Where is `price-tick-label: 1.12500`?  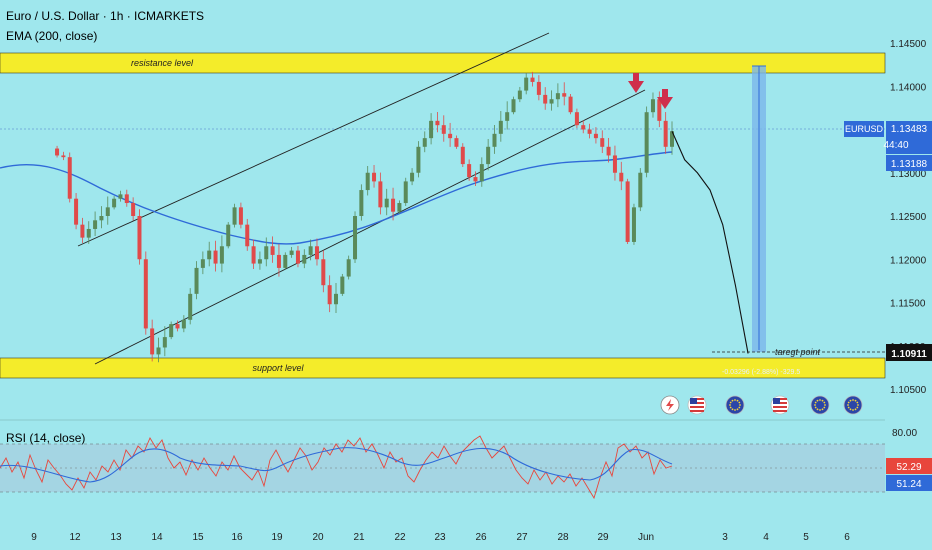
price-tick-label: 1.12500 is located at coordinates (908, 217).